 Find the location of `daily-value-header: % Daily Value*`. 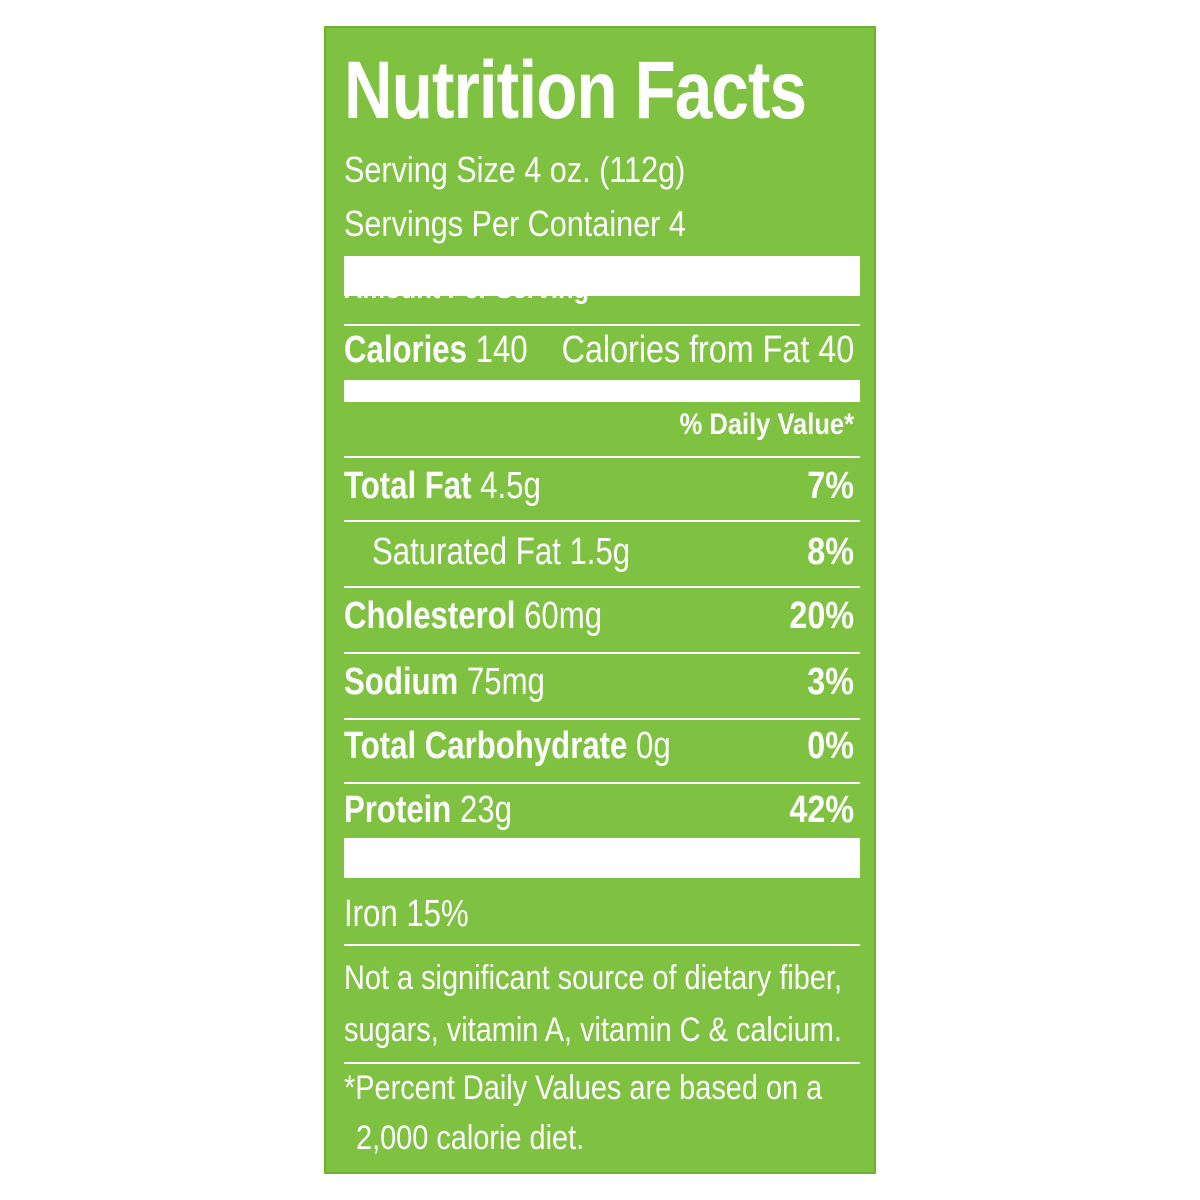

daily-value-header: % Daily Value* is located at coordinates (766, 424).